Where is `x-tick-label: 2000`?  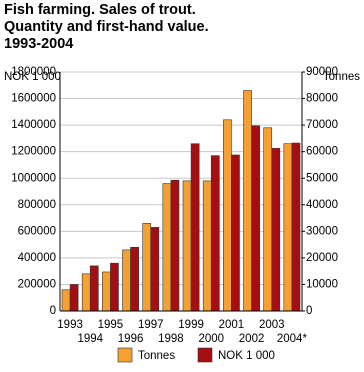 x-tick-label: 2000 is located at coordinates (211, 339).